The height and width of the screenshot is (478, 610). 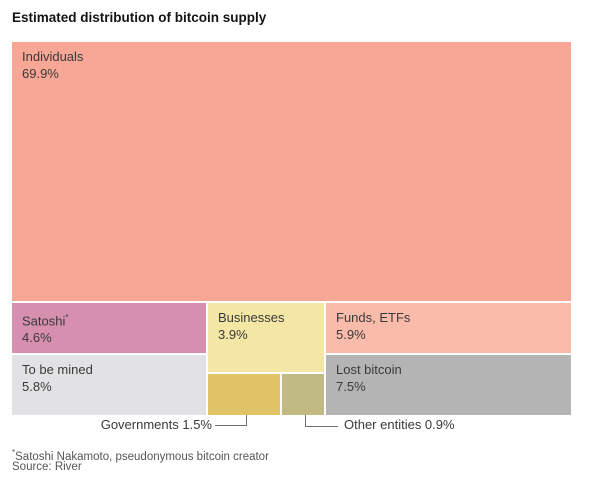 I want to click on callout-governments: Governments 1.5%, so click(x=156, y=424).